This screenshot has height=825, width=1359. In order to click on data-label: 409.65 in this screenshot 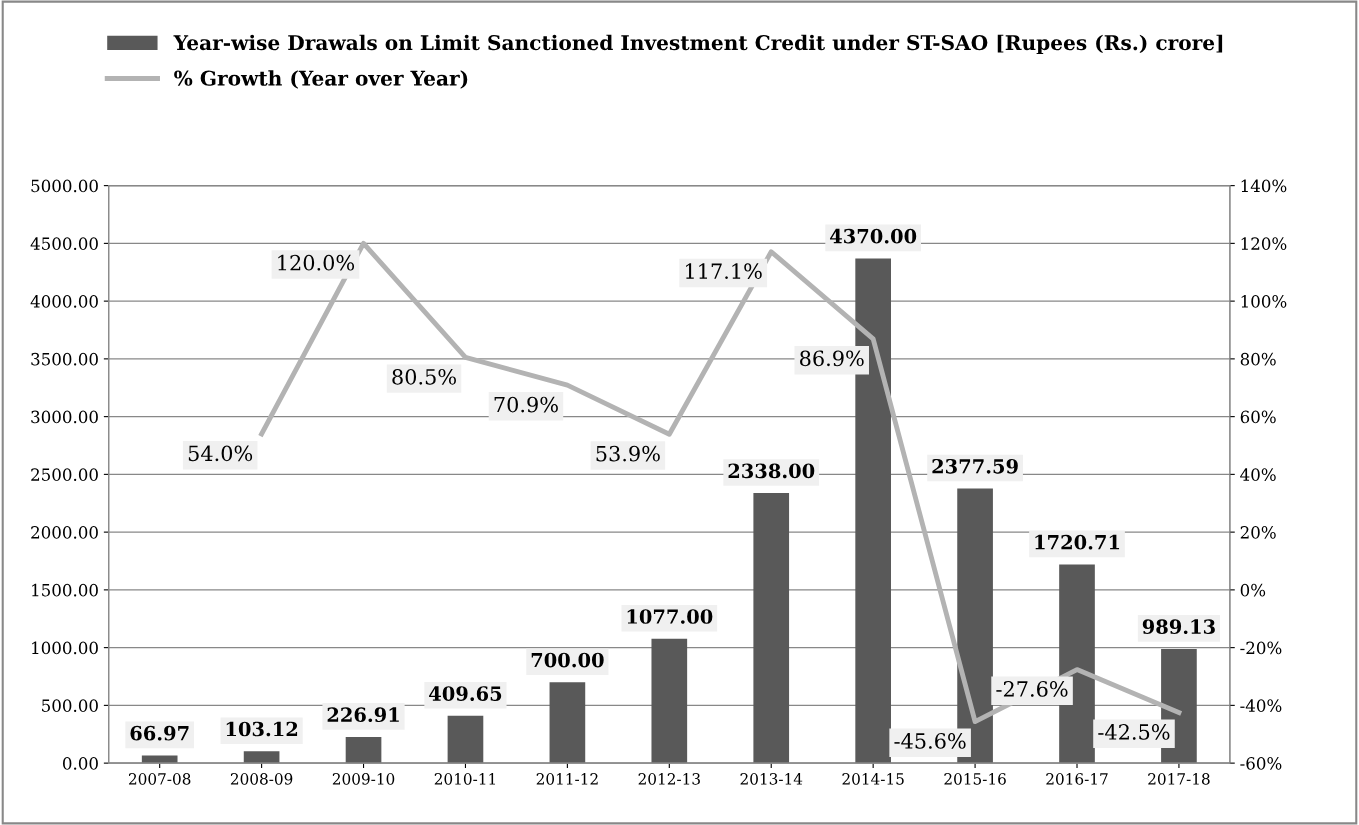, I will do `click(465, 693)`.